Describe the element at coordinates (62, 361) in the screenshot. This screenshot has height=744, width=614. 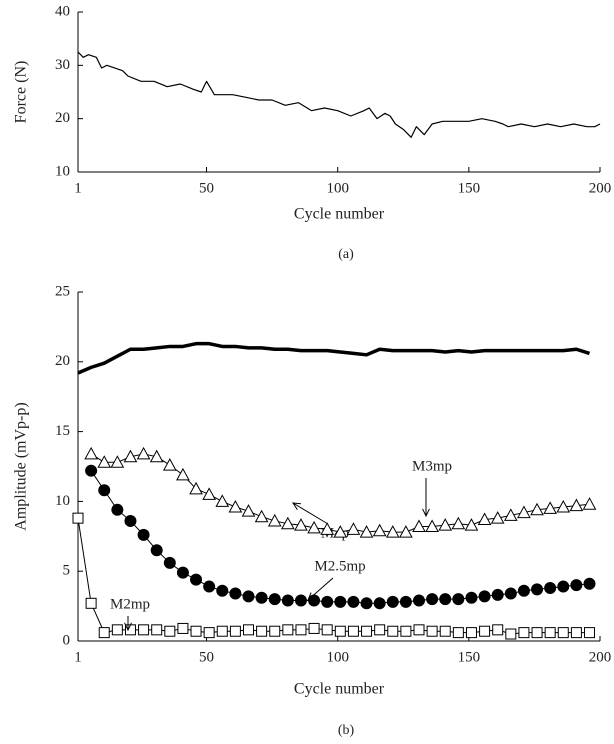
I see `y-tick-label: 20` at that location.